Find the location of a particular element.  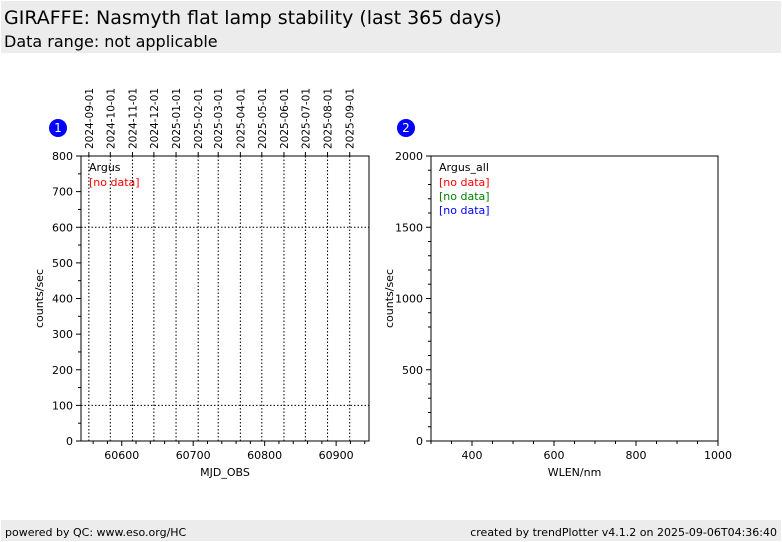

y-tick-label: 200 is located at coordinates (62, 370).